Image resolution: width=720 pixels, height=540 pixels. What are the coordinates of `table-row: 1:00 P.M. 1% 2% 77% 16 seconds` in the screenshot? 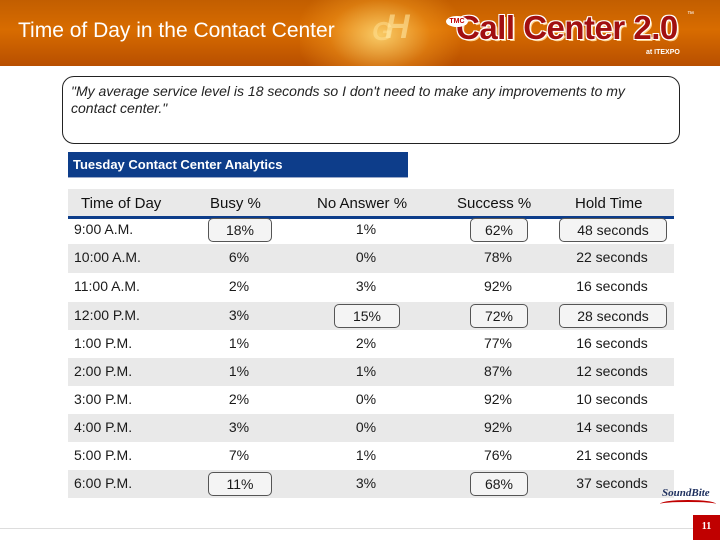 It's located at (371, 344).